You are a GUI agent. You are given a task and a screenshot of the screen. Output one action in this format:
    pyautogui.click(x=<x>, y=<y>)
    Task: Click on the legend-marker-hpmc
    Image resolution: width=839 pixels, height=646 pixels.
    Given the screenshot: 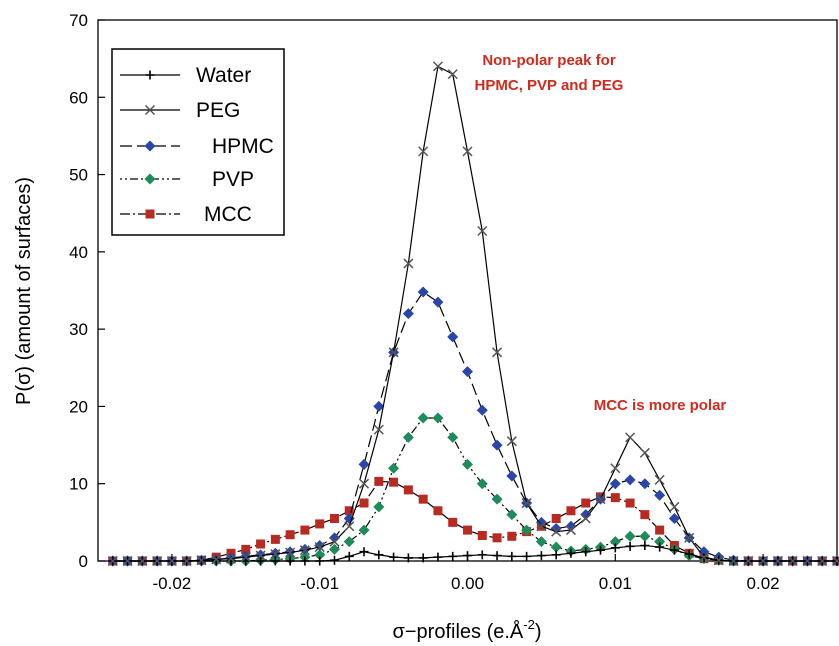 What is the action you would take?
    pyautogui.click(x=150, y=146)
    